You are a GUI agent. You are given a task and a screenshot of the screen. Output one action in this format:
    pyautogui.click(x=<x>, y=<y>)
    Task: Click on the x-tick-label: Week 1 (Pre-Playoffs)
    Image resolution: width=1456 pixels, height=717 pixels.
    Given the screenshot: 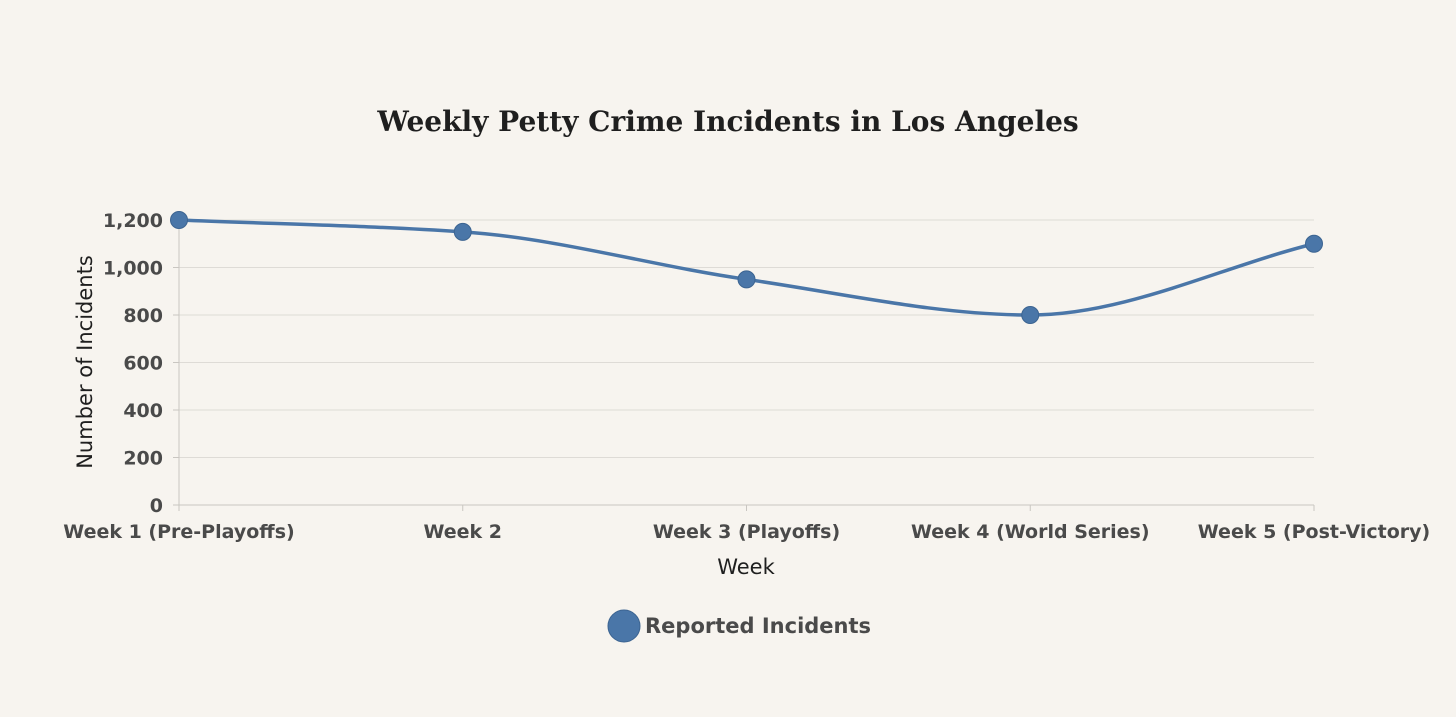 What is the action you would take?
    pyautogui.click(x=178, y=532)
    